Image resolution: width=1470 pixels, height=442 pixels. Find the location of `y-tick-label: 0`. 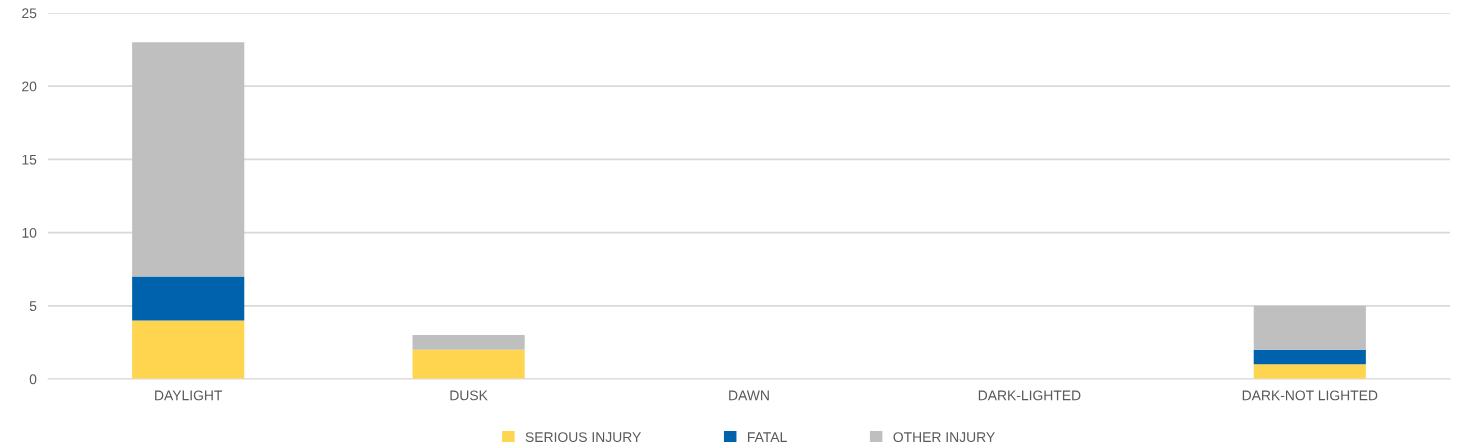

y-tick-label: 0 is located at coordinates (33, 379).